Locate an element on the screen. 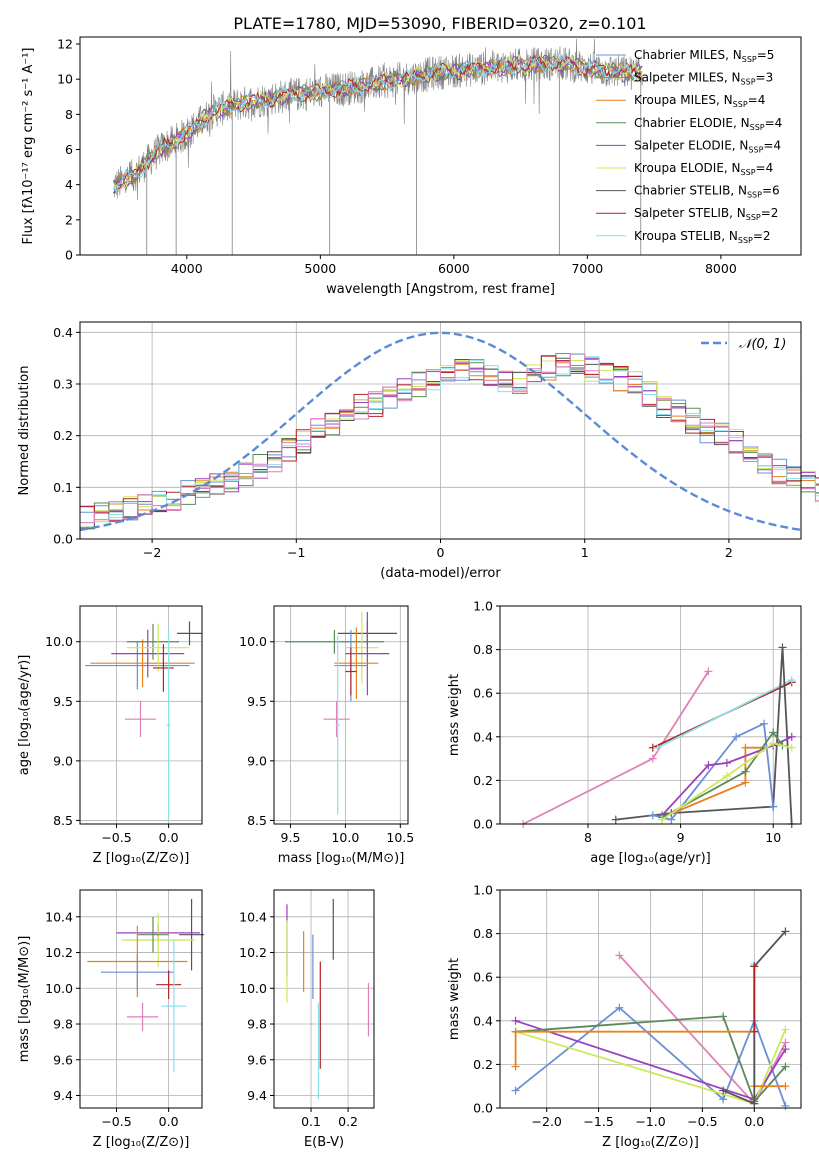  legend-entry: Kroupa STELIB, NSSP=2 is located at coordinates (702, 237).